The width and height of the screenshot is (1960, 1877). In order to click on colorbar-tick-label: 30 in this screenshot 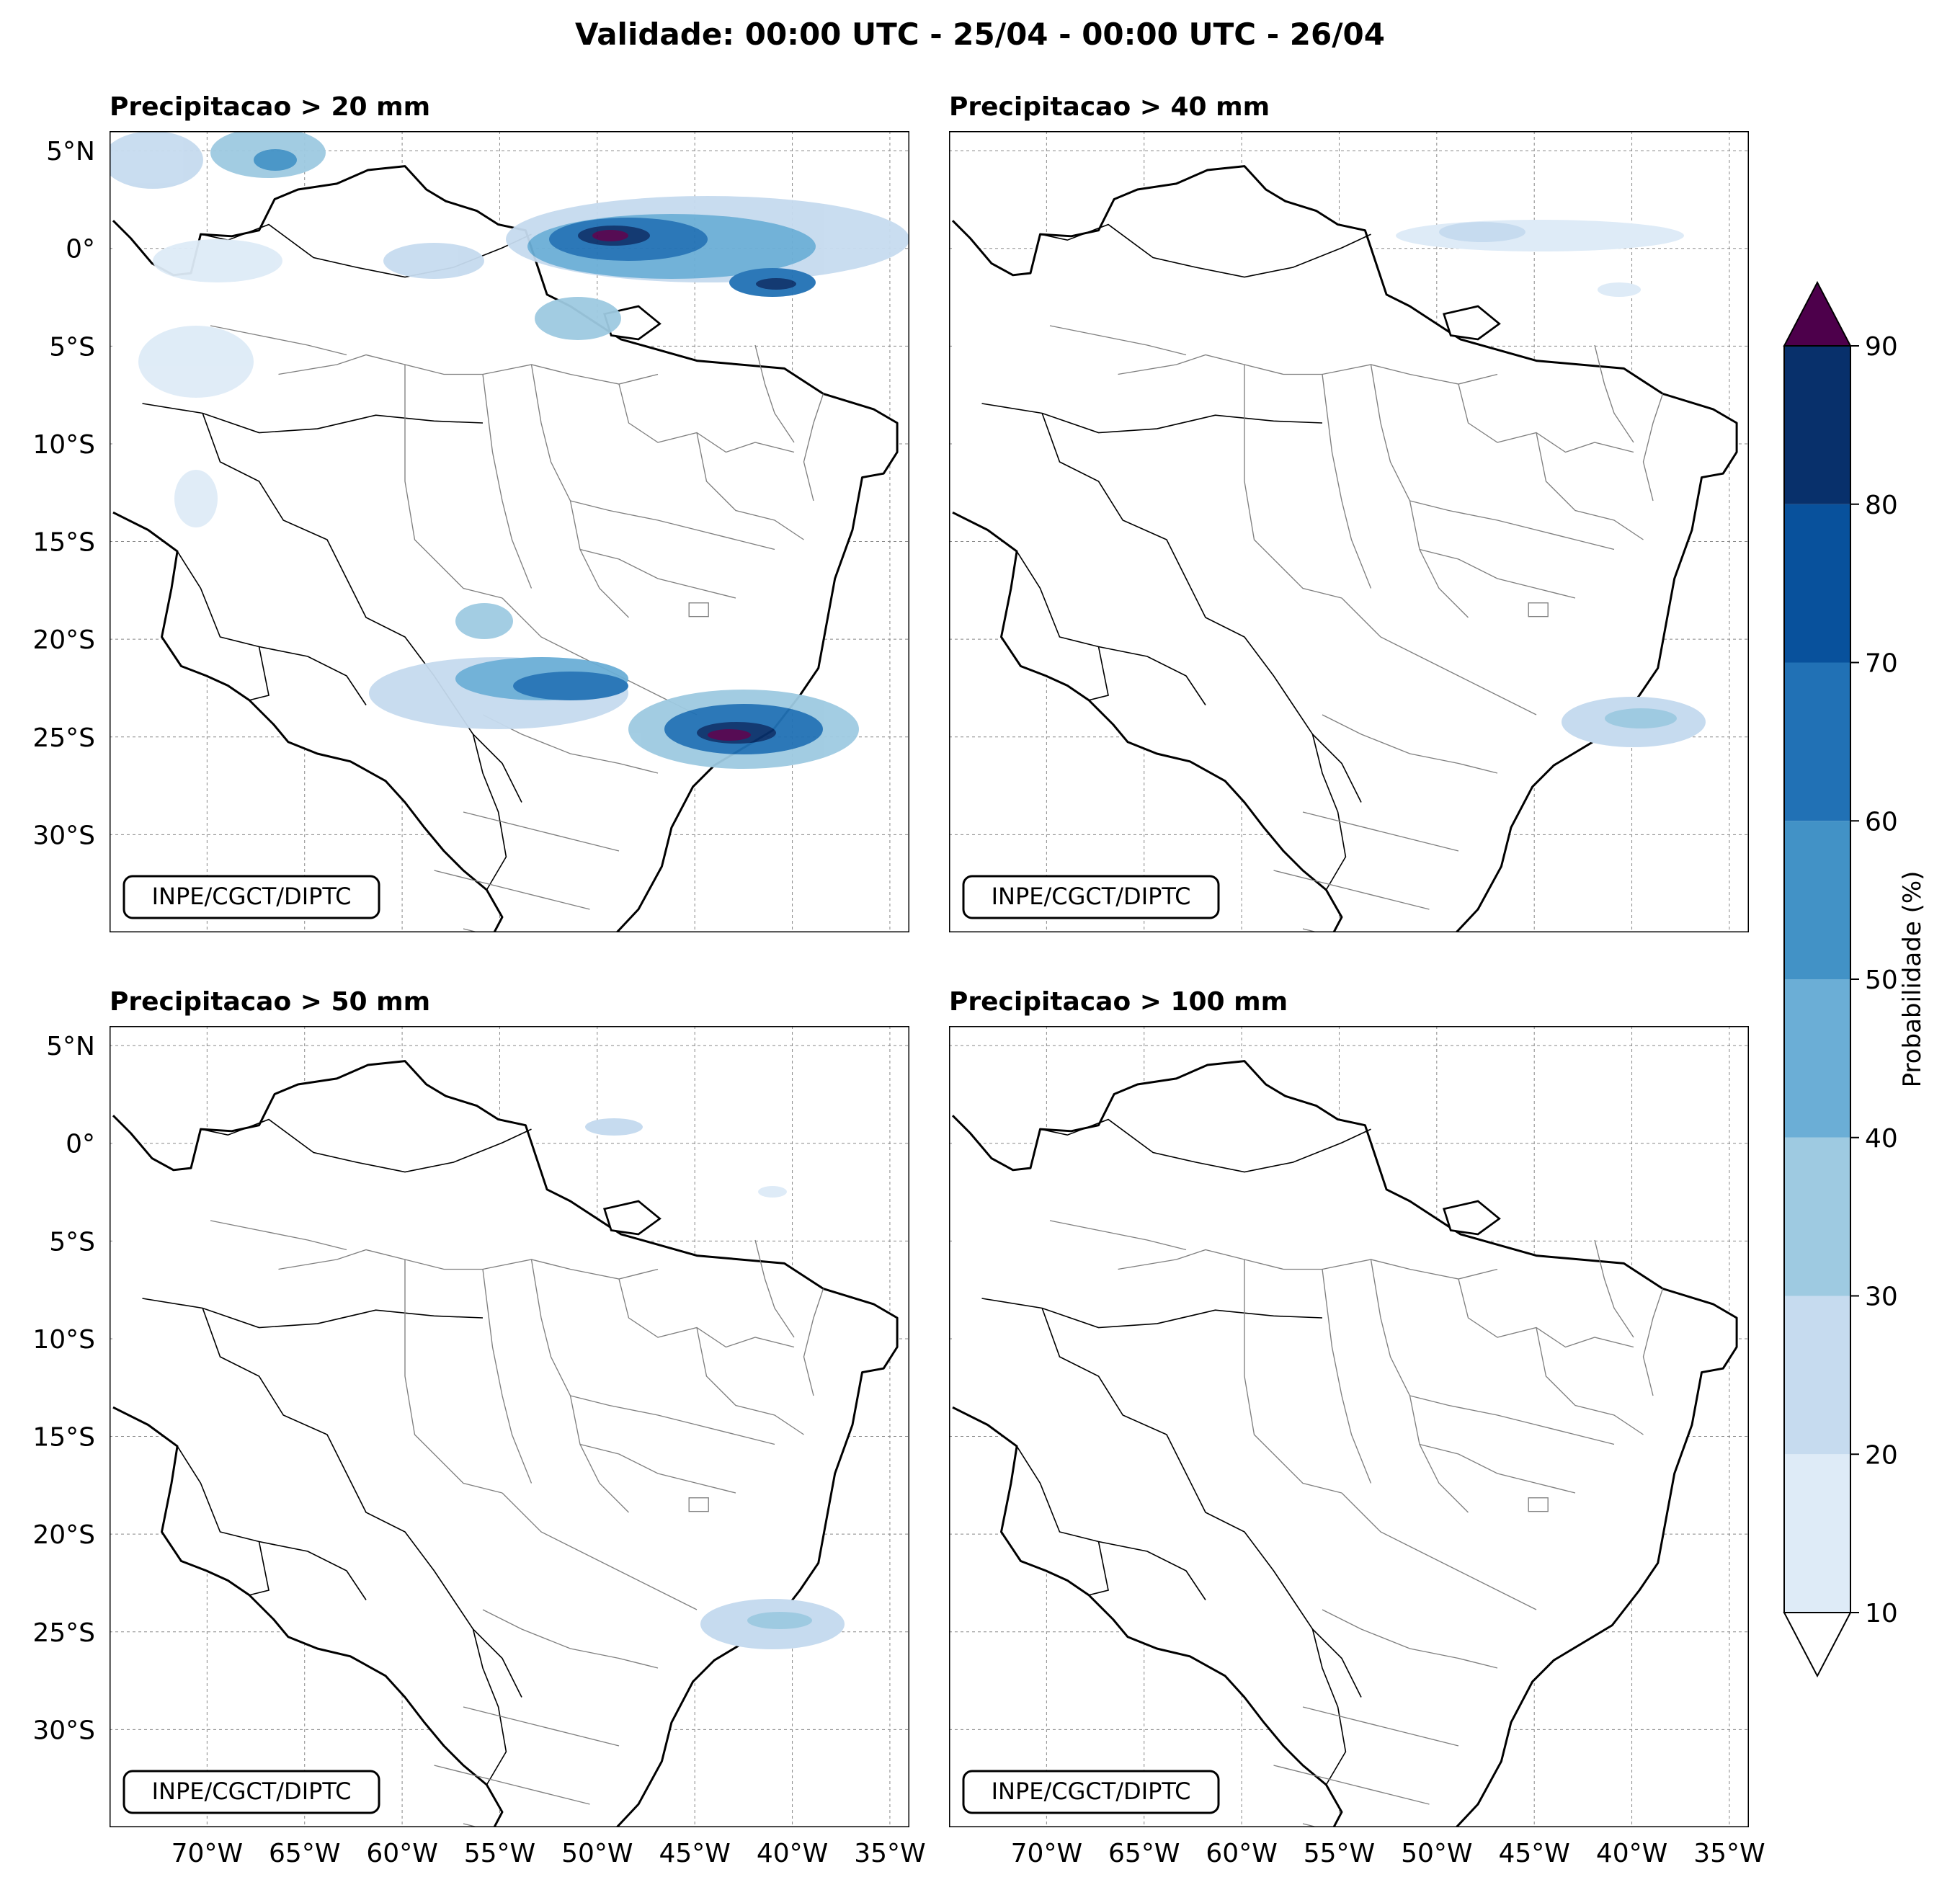, I will do `click(1881, 1297)`.